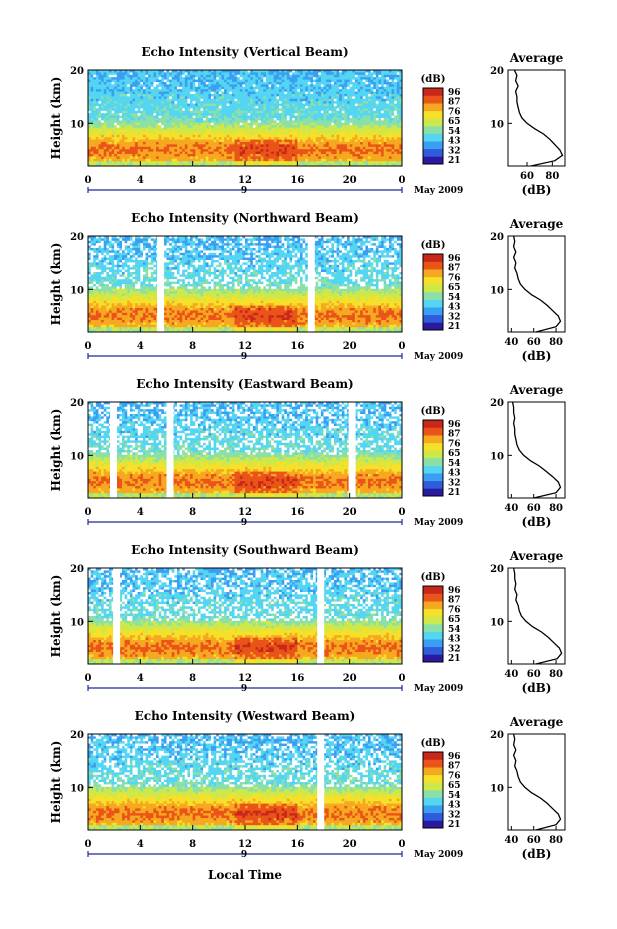  Describe the element at coordinates (77, 290) in the screenshot. I see `y-tick-label: 10` at that location.